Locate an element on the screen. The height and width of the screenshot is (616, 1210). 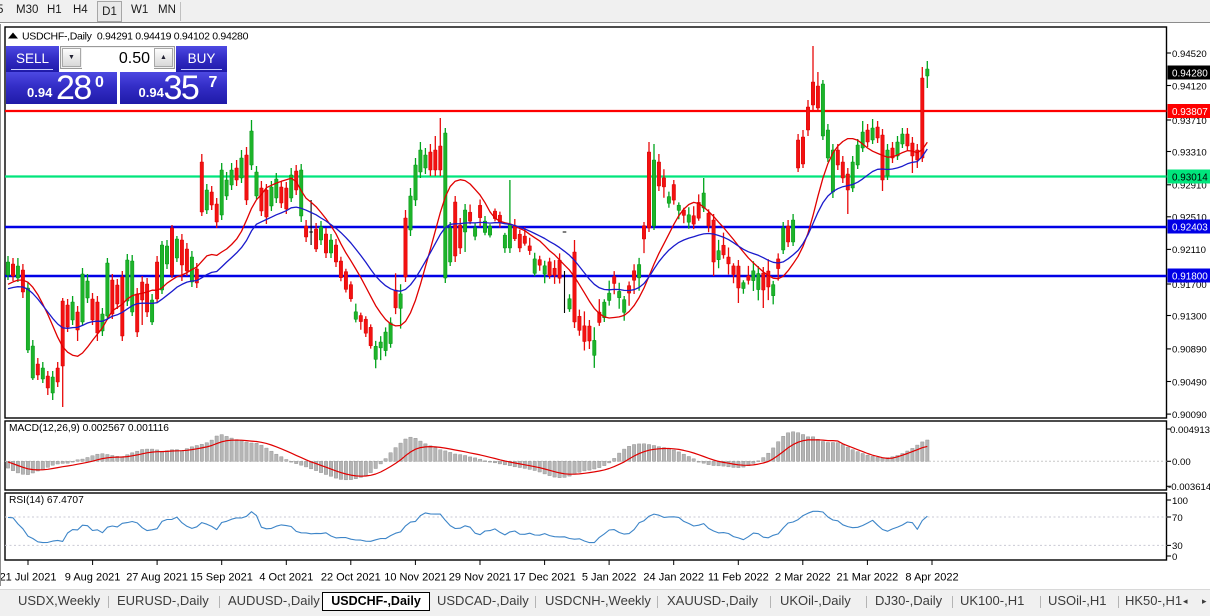
svg-text: 0.94120 is located at coordinates (1189, 86).